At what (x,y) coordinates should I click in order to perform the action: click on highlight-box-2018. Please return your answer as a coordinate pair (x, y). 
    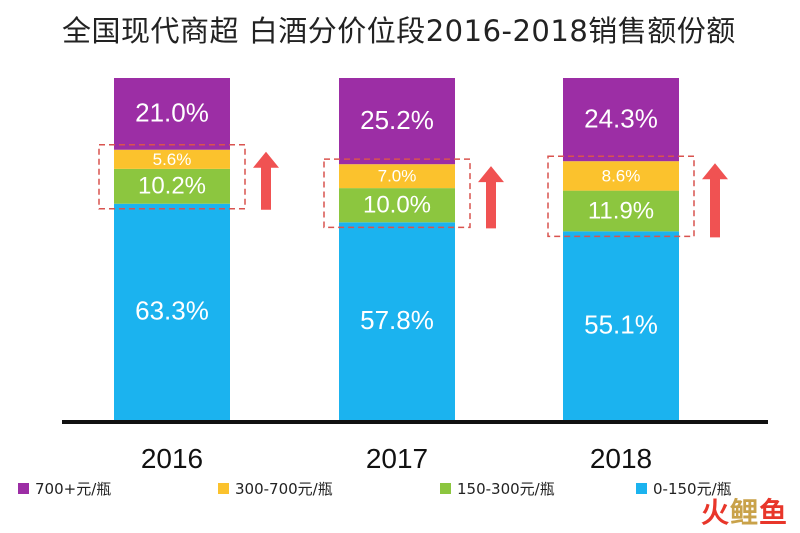
    Looking at the image, I should click on (621, 196).